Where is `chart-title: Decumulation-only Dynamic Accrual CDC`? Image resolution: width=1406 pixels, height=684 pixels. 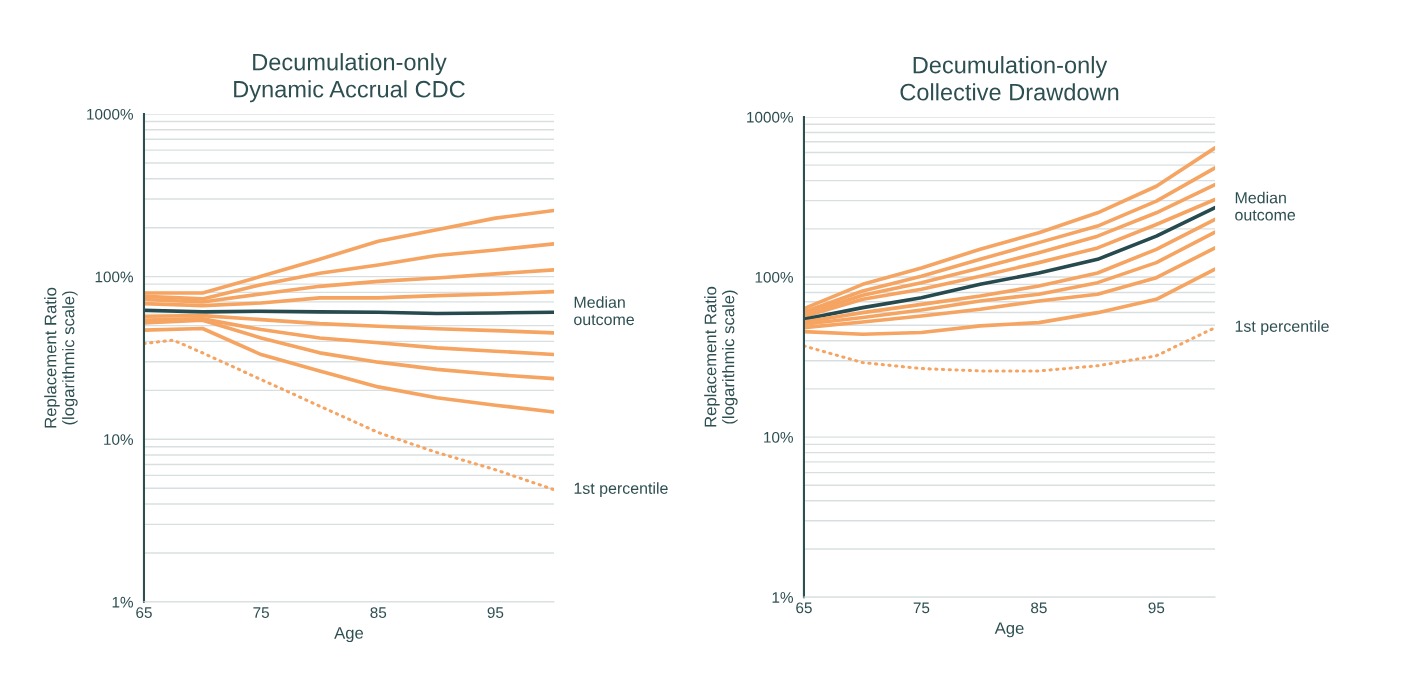
chart-title: Decumulation-only Dynamic Accrual CDC is located at coordinates (349, 78).